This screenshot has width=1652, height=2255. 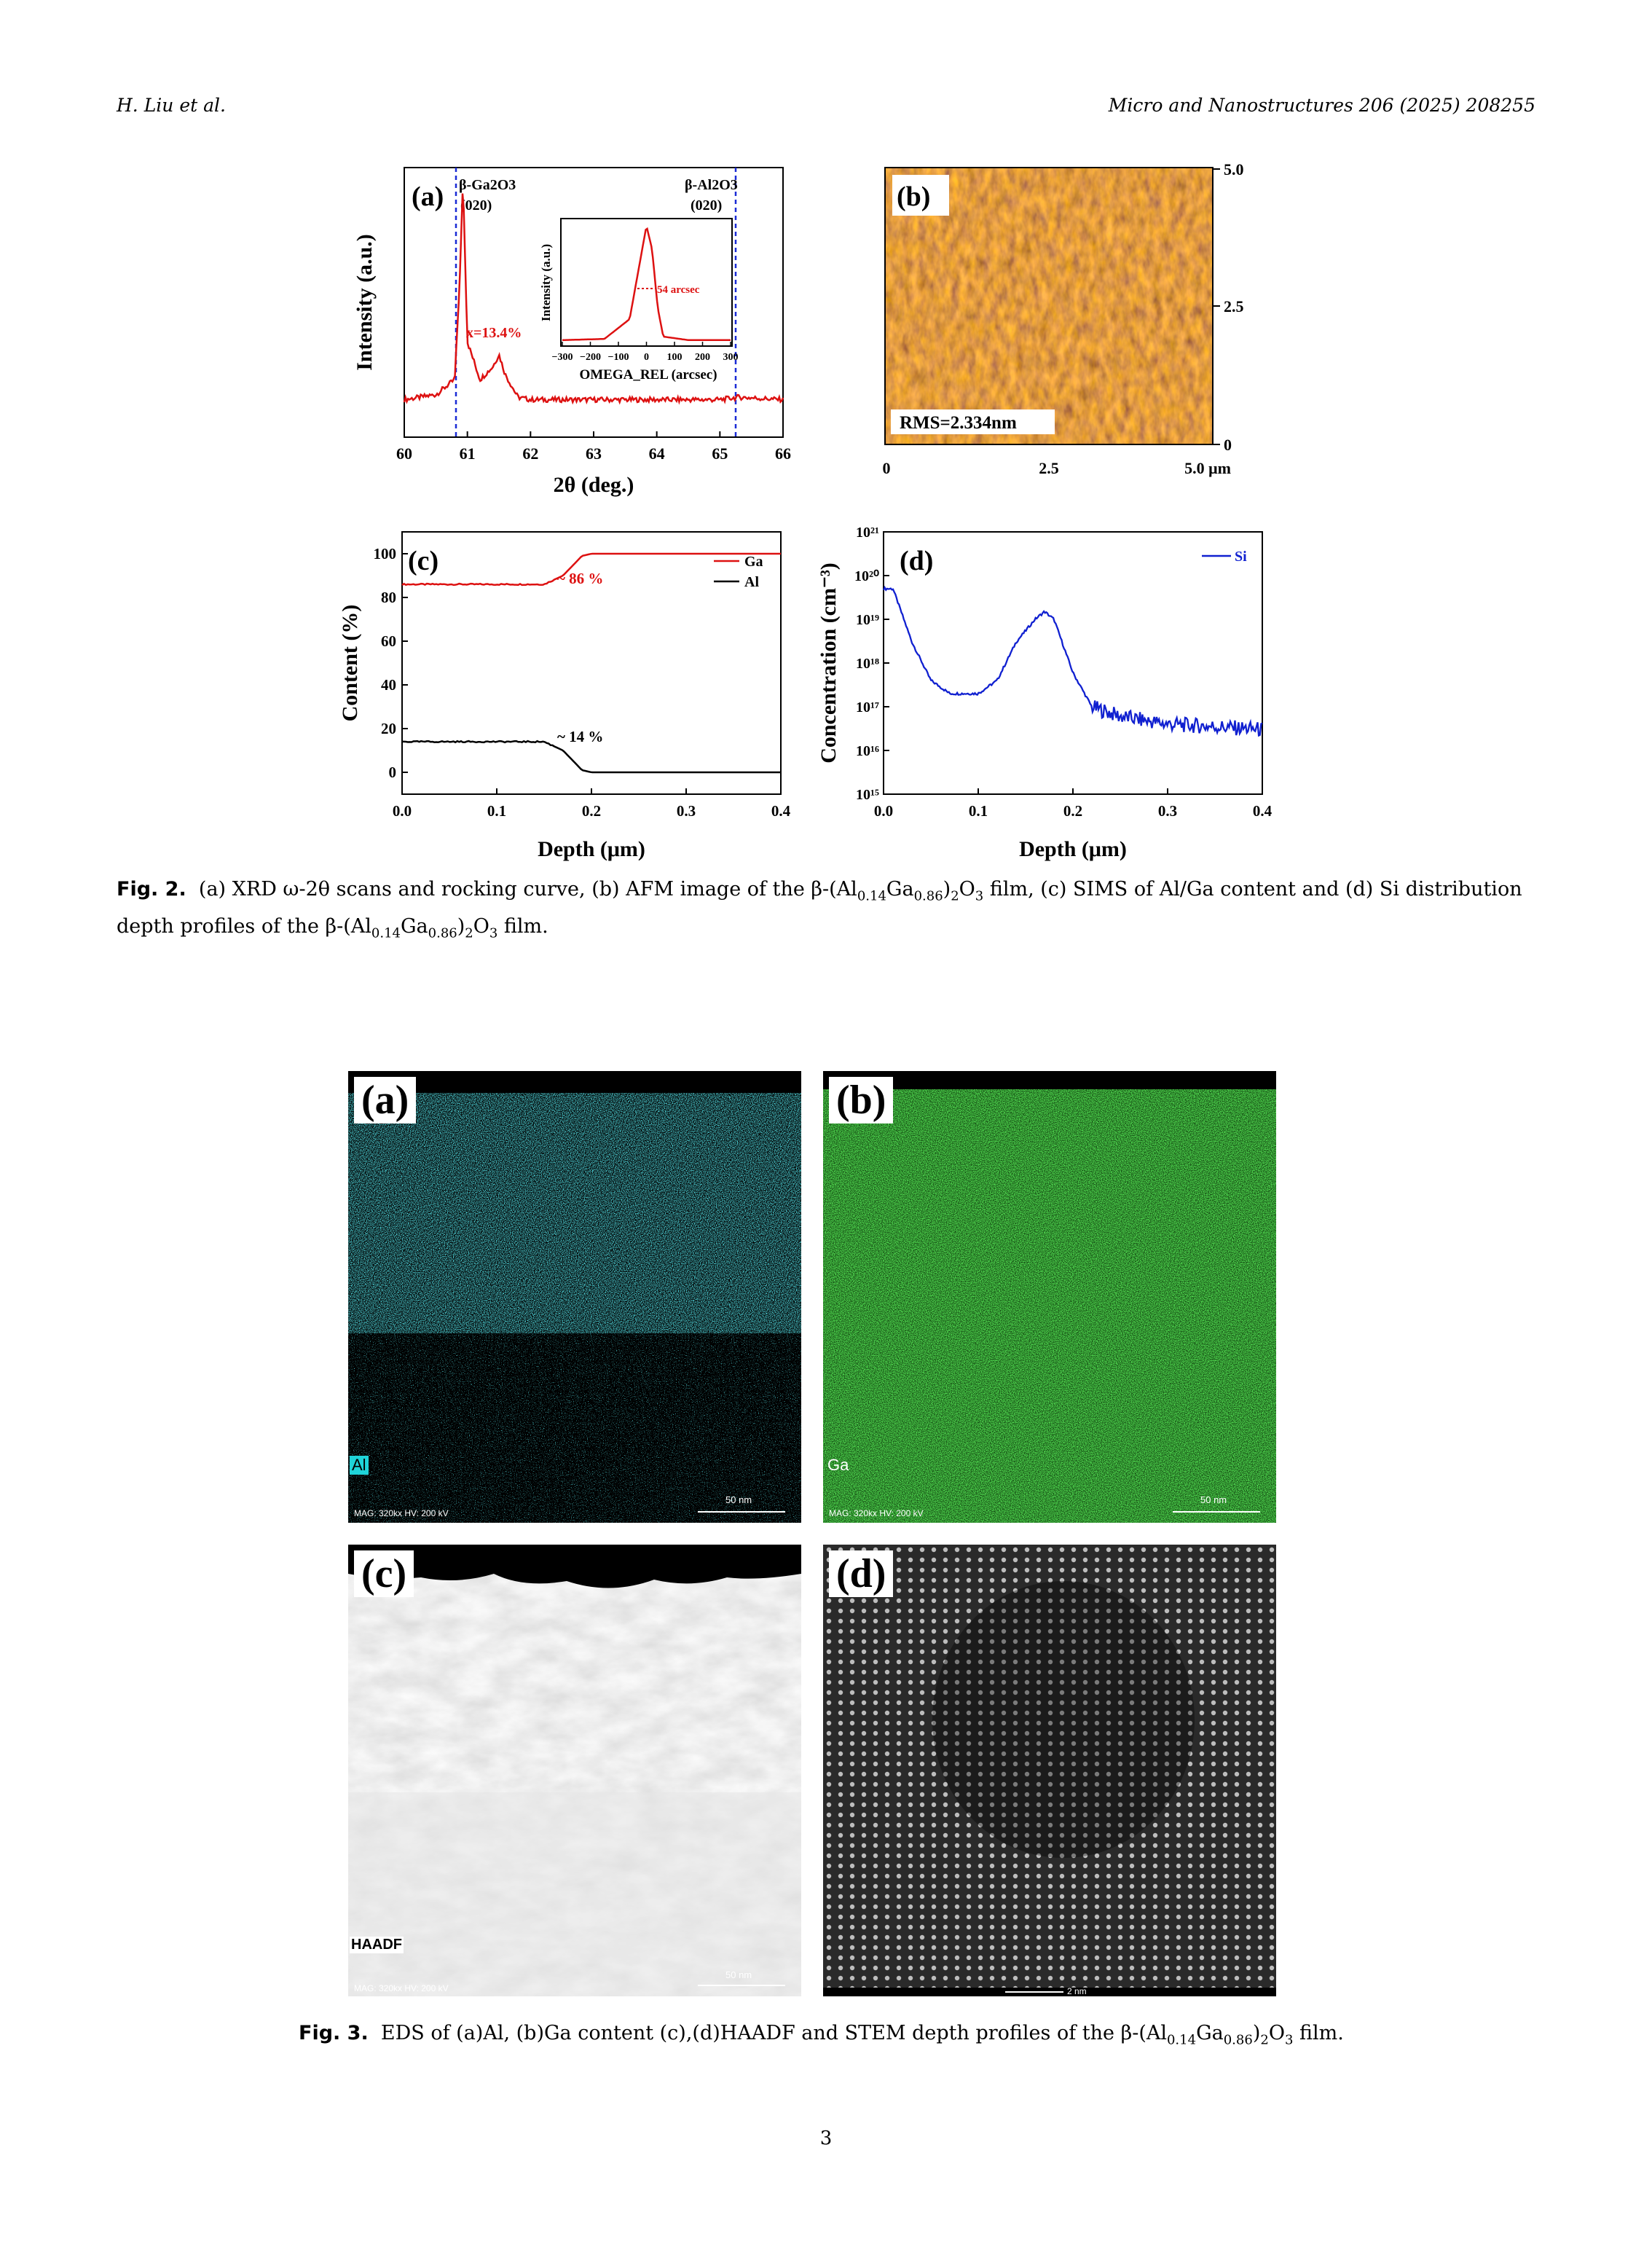 I want to click on d-xtick-label: 0.4, so click(x=1263, y=811).